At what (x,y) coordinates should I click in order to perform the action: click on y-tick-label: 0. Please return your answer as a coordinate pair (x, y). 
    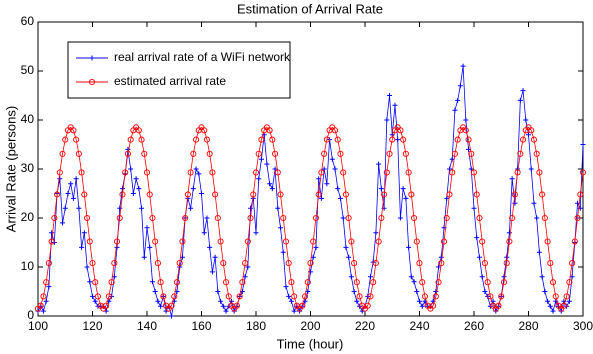
    Looking at the image, I should click on (30, 315).